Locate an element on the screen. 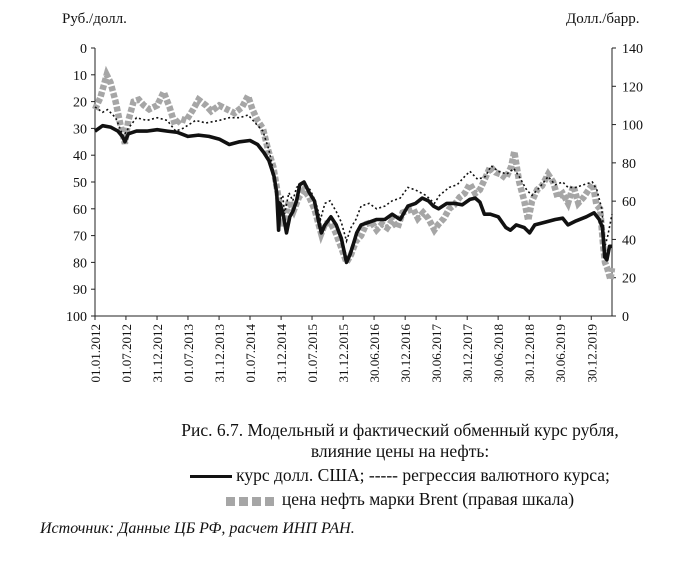  x-tick-label: 30.12.2017 is located at coordinates (467, 353).